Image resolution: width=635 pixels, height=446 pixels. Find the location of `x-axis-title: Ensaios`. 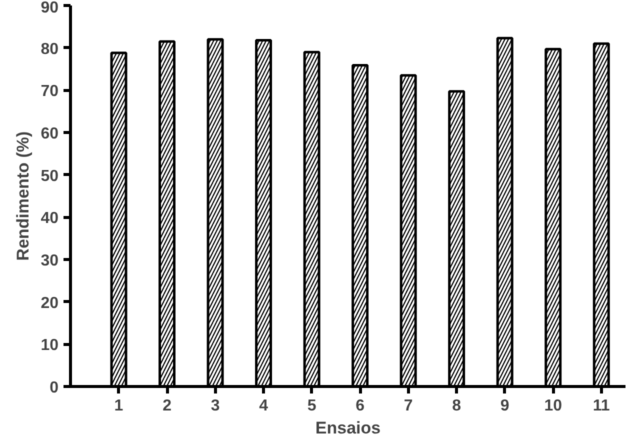

x-axis-title: Ensaios is located at coordinates (348, 428).